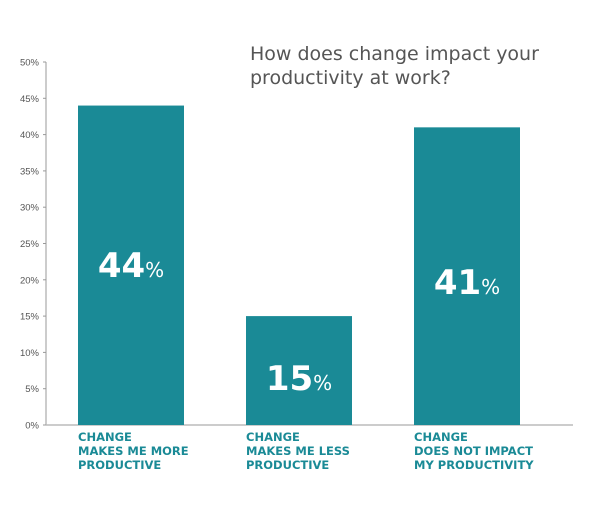 This screenshot has width=600, height=512. What do you see at coordinates (30, 171) in the screenshot?
I see `y-tick-label: 35%` at bounding box center [30, 171].